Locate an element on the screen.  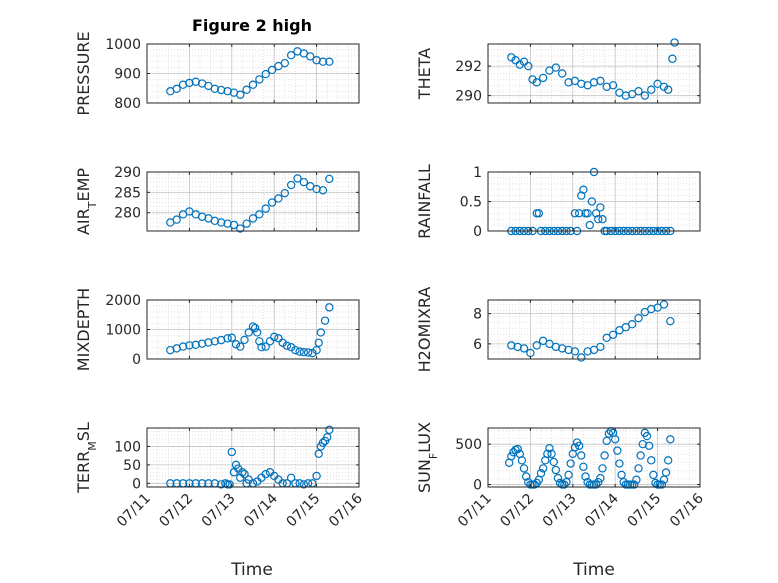
subplot-right-3: 6 8 H2OMIXRA is located at coordinates (558, 330).